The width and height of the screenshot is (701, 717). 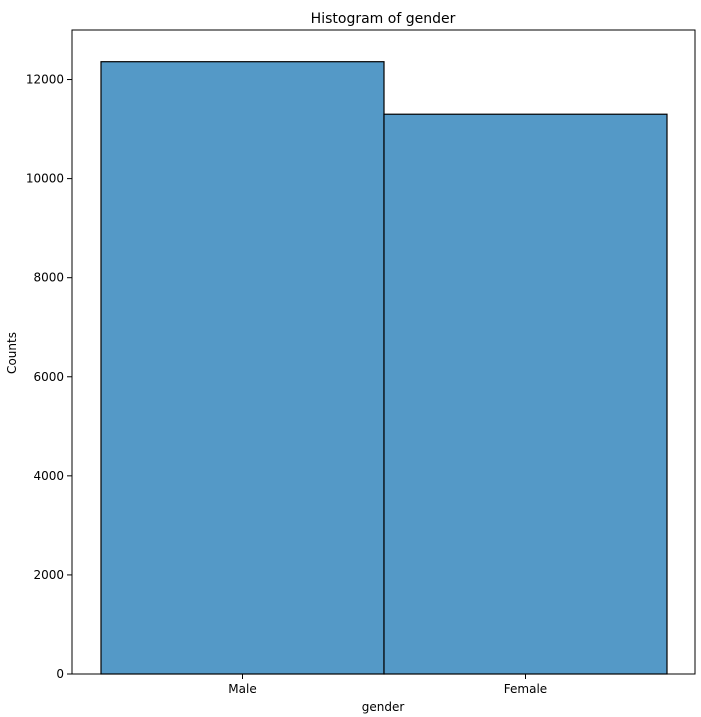 What do you see at coordinates (48, 476) in the screenshot?
I see `y-tick-label: 4000` at bounding box center [48, 476].